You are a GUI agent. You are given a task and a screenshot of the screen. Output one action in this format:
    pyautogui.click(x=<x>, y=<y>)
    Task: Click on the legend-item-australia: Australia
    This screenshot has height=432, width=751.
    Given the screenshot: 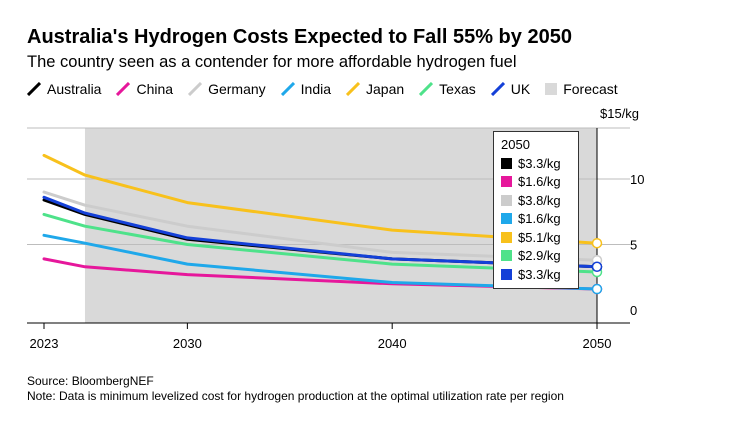 What is the action you would take?
    pyautogui.click(x=64, y=89)
    